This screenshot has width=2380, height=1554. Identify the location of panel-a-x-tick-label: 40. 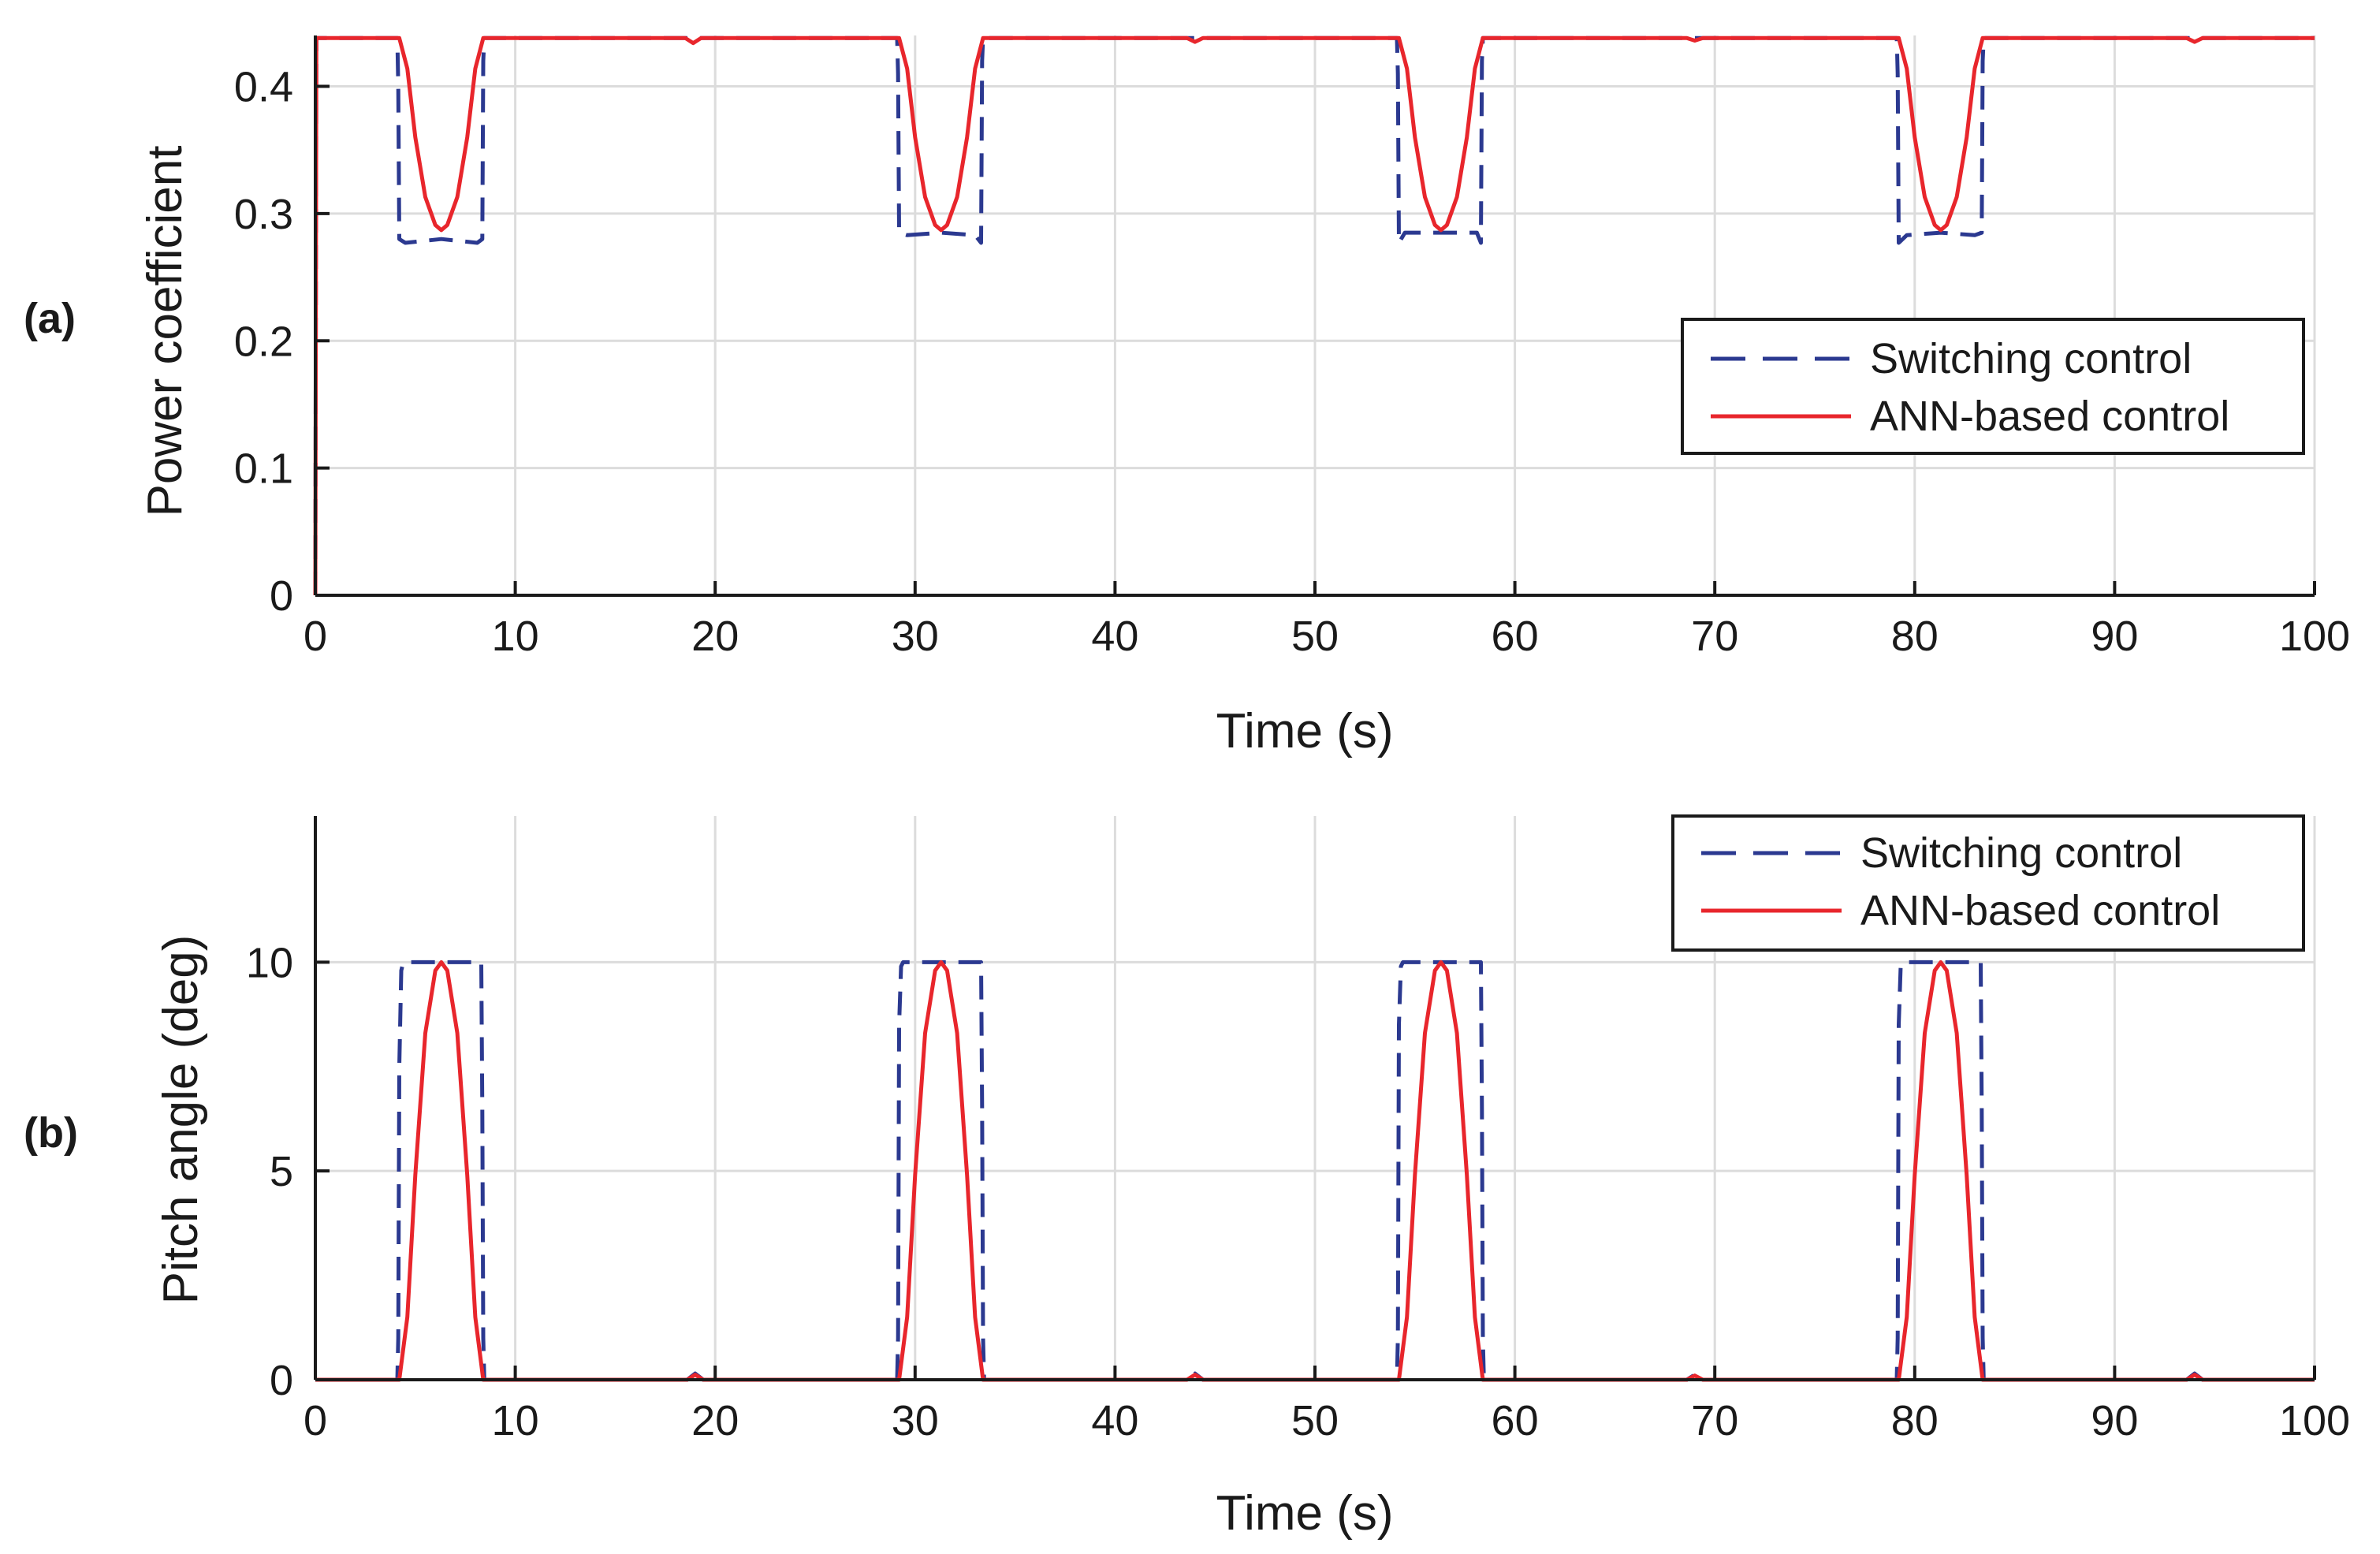
(1114, 636).